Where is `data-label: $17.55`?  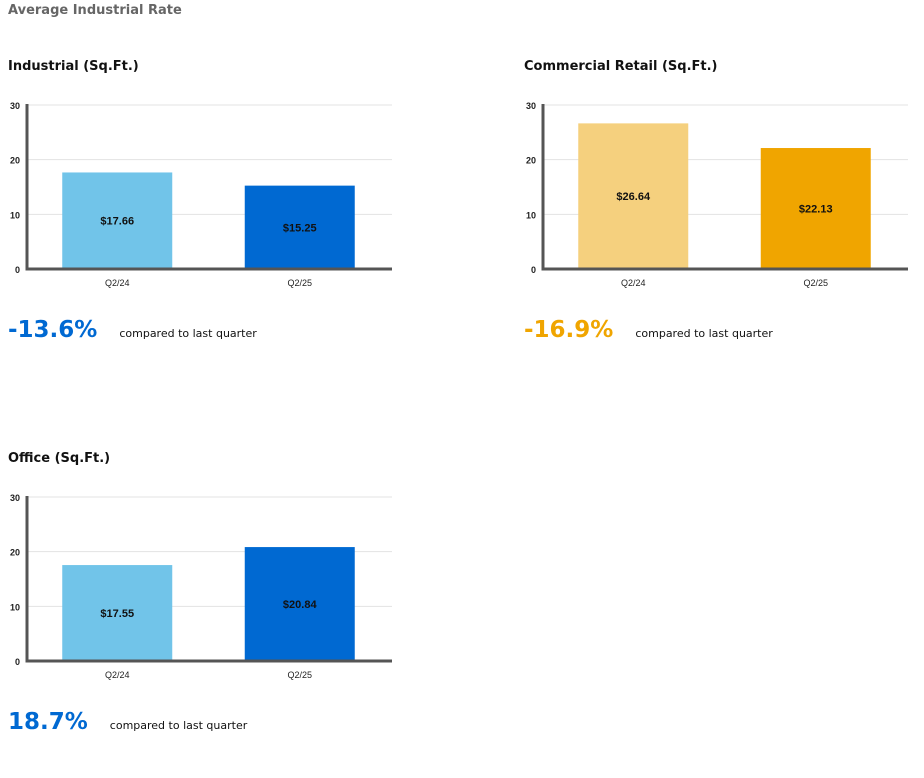 data-label: $17.55 is located at coordinates (117, 614).